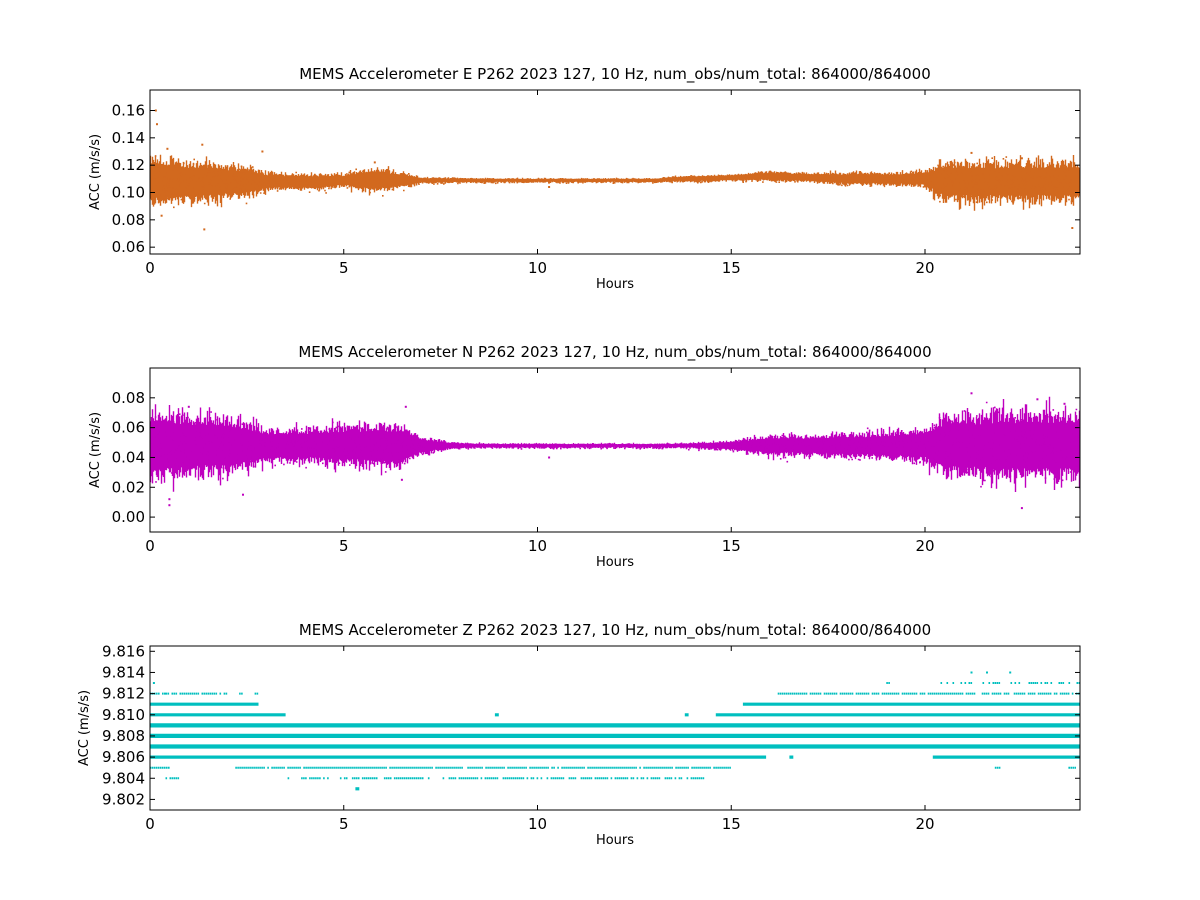 The height and width of the screenshot is (900, 1200). Describe the element at coordinates (344, 824) in the screenshot. I see `x-tick-label-z: 5` at that location.